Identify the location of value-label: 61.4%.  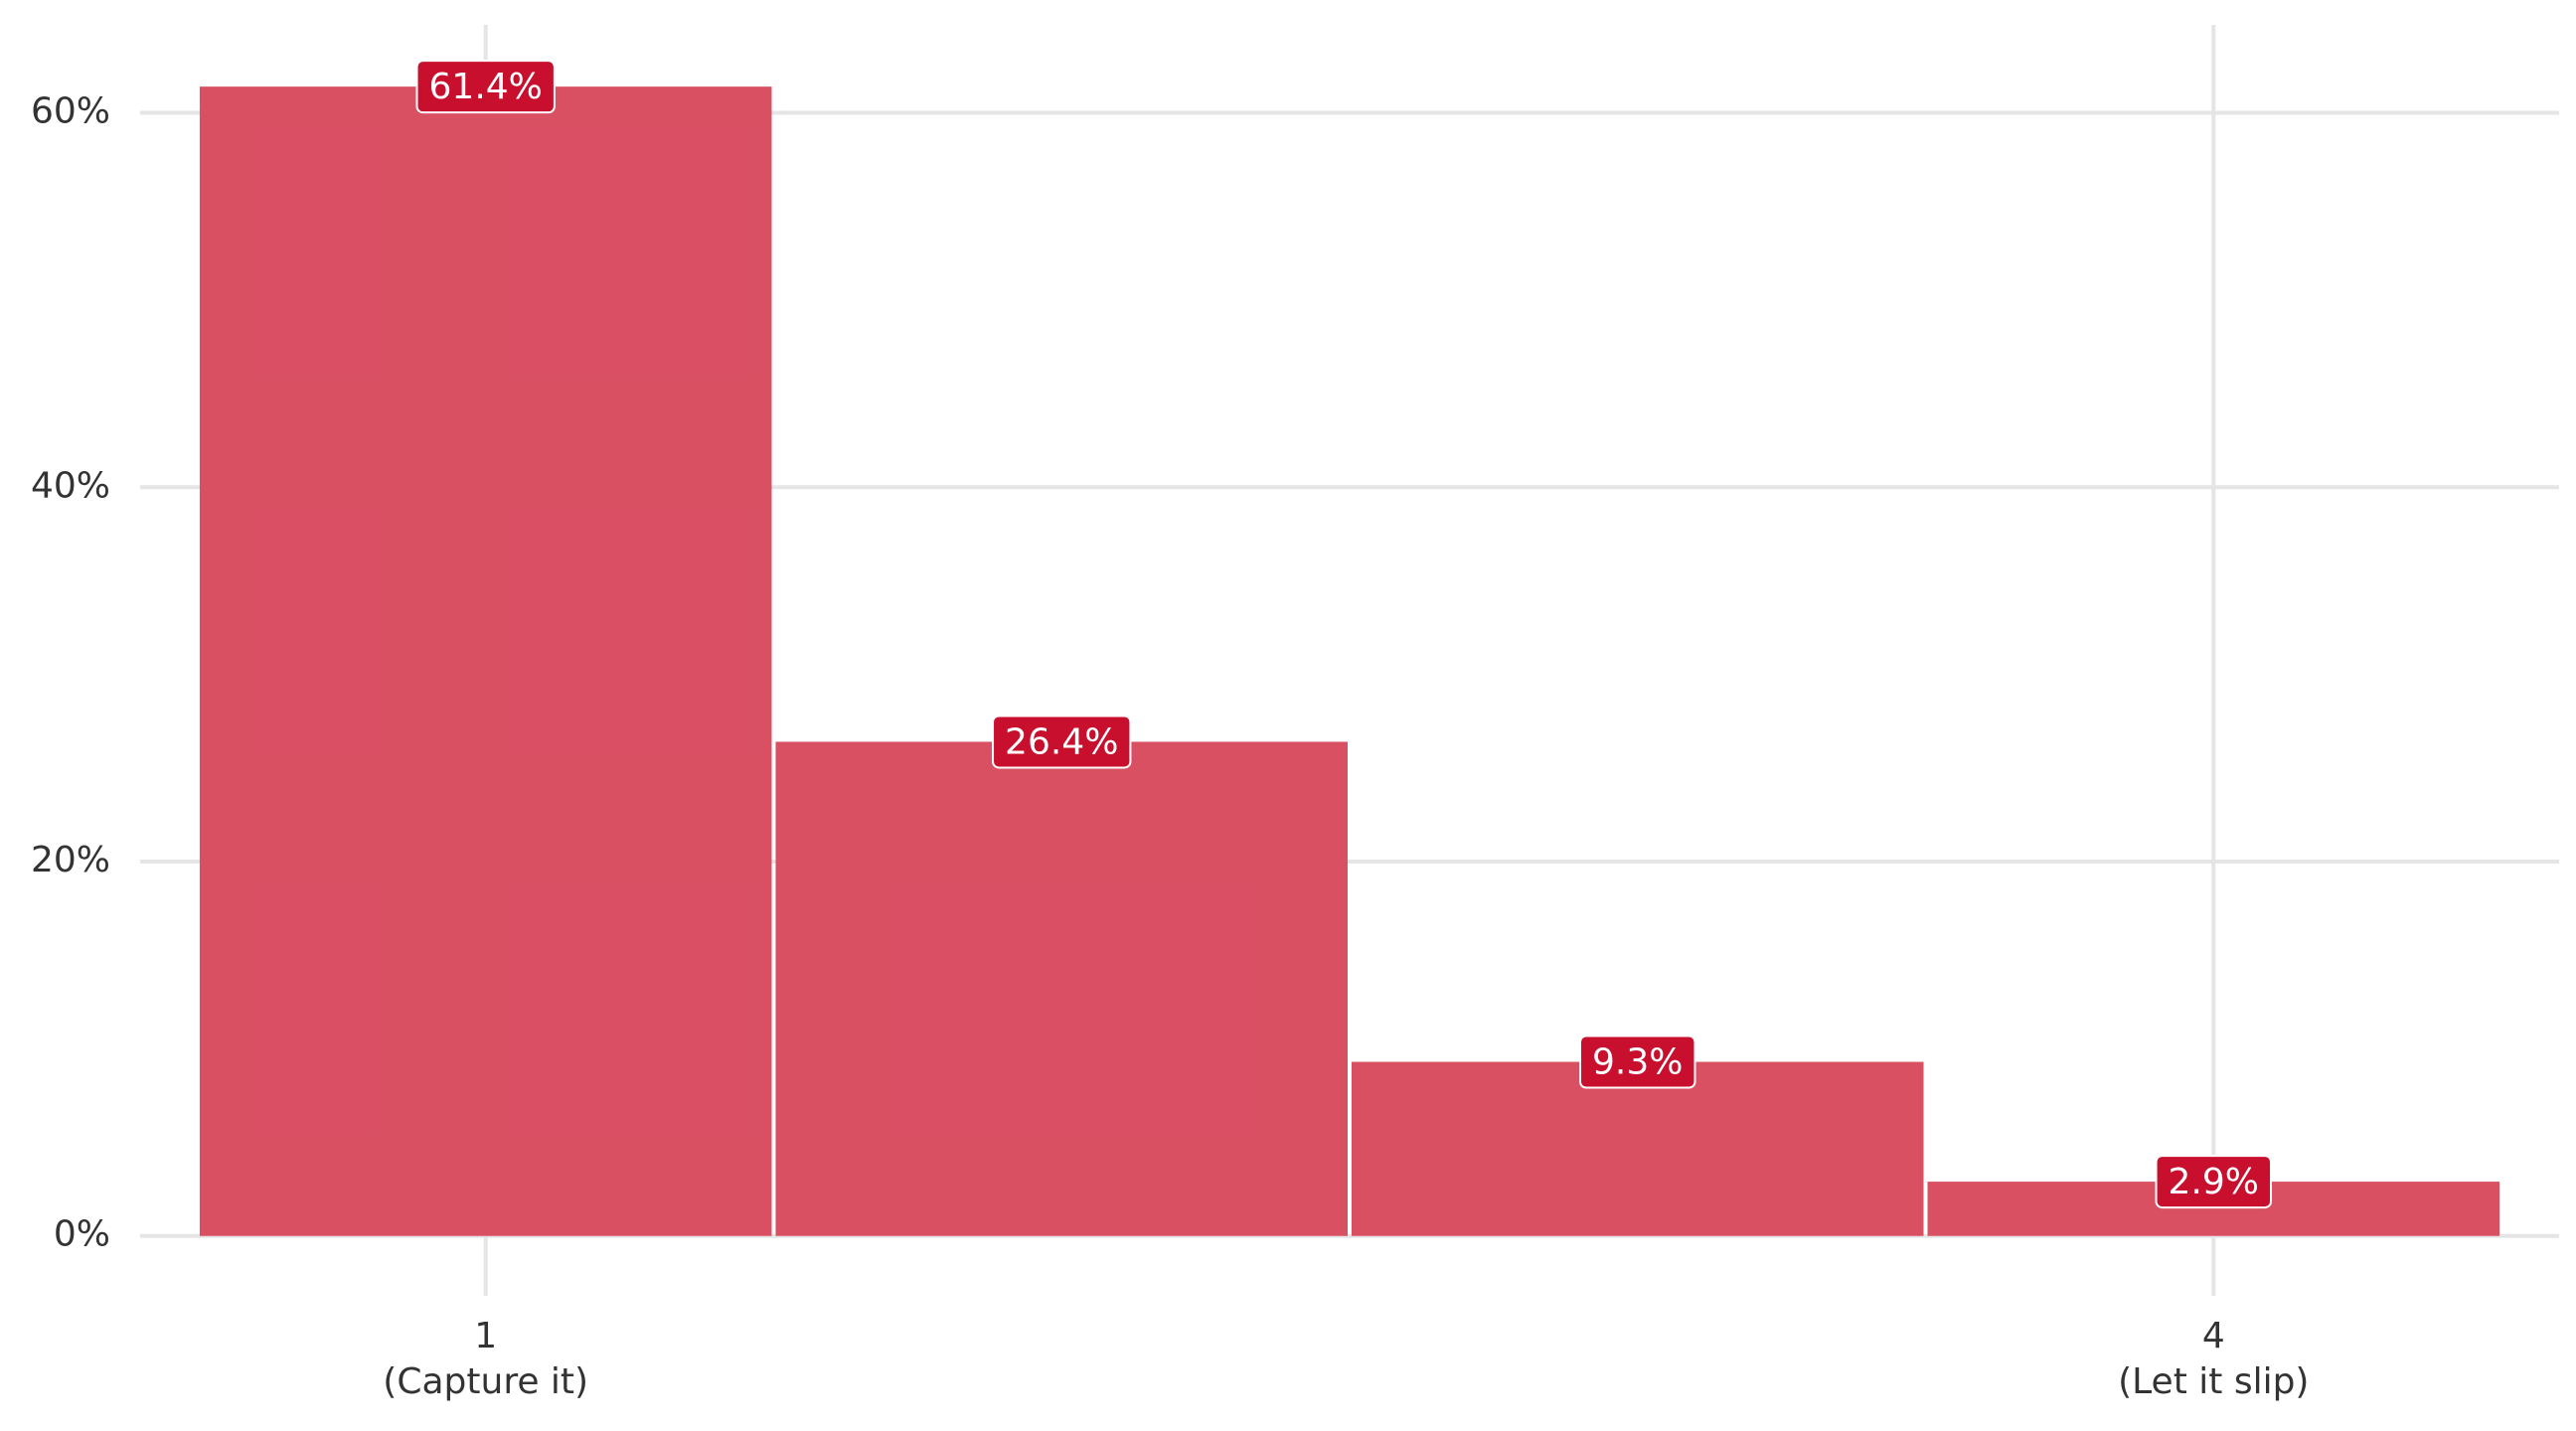
(485, 87).